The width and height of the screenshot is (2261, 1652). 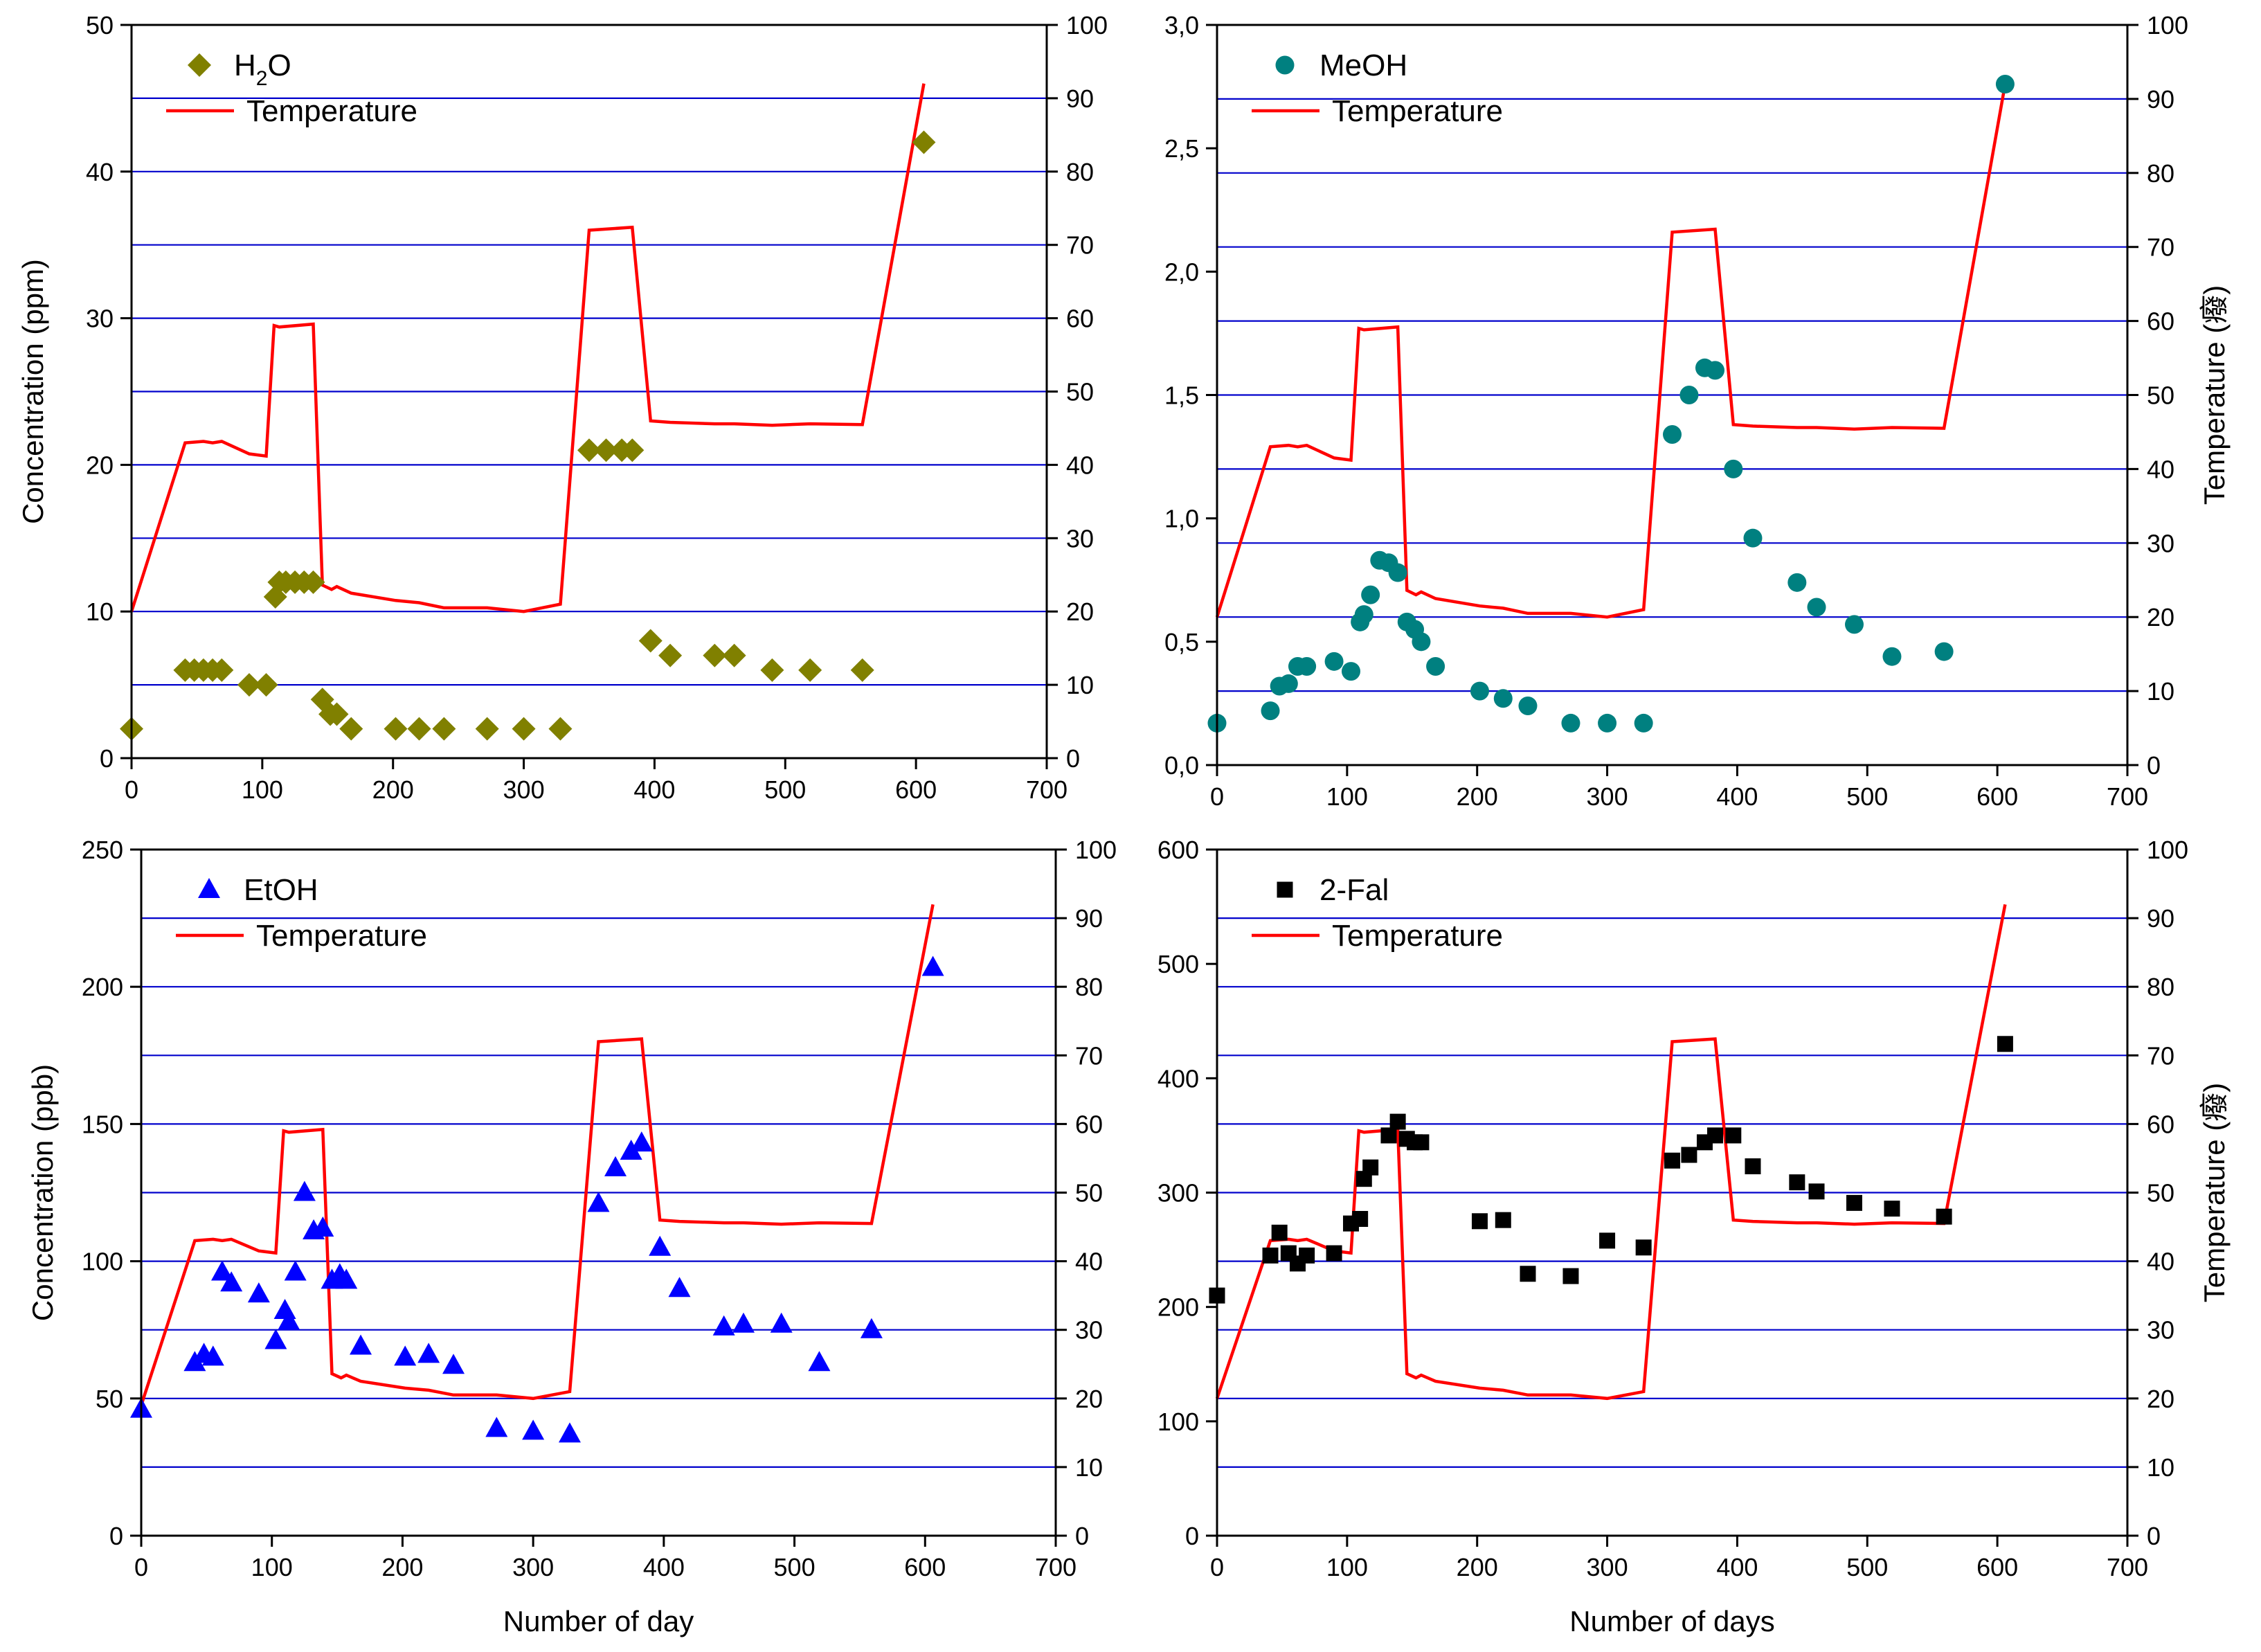 I want to click on y-tick-label: 500, so click(x=1178, y=964).